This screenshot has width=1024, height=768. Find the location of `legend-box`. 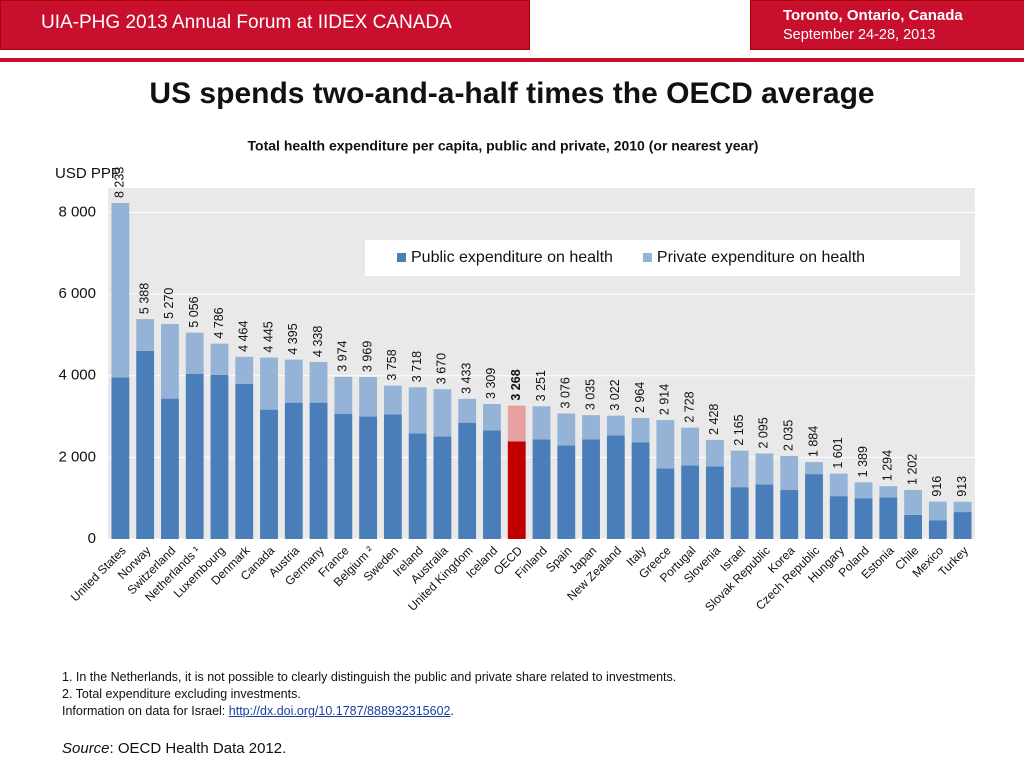

legend-box is located at coordinates (662, 258).